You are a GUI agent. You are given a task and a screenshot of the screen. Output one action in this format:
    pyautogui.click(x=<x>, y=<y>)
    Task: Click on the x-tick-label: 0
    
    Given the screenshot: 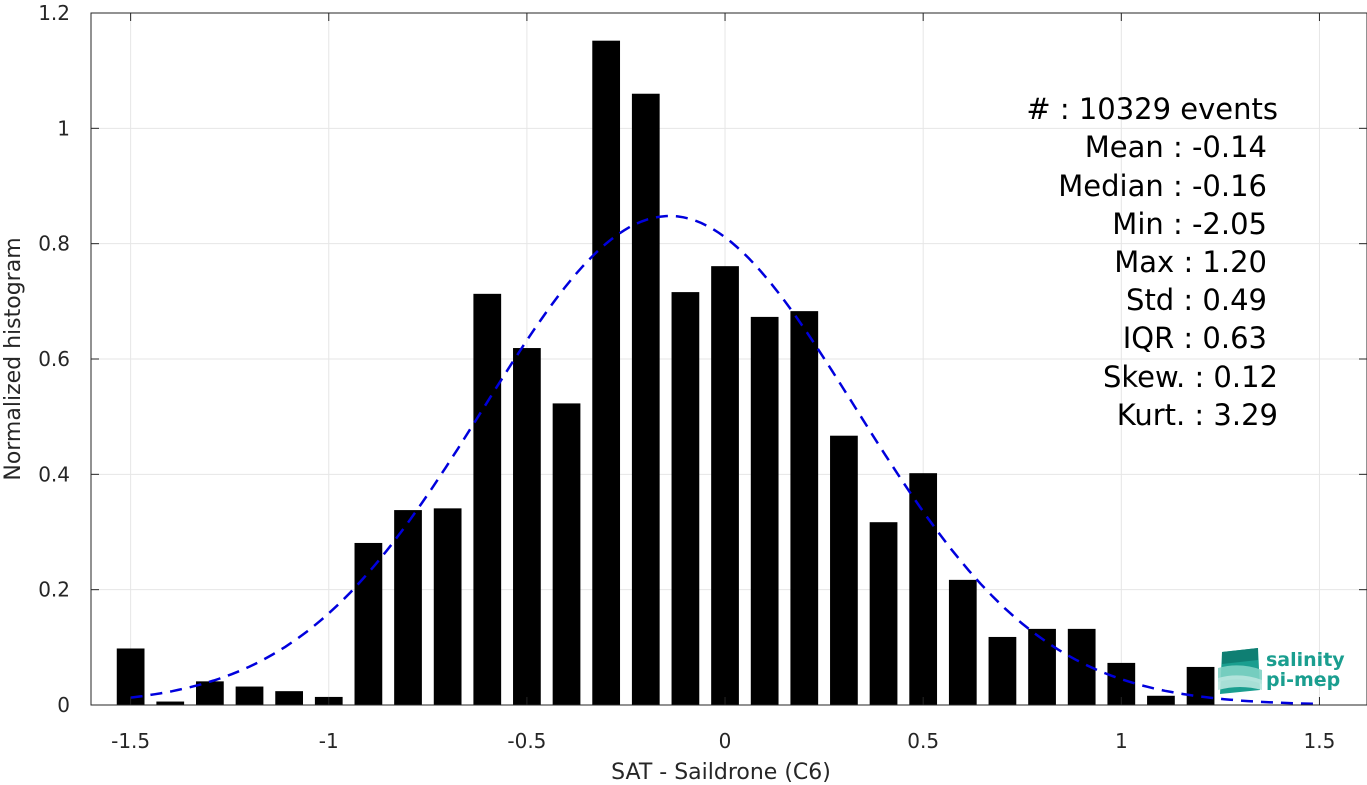 What is the action you would take?
    pyautogui.click(x=725, y=741)
    